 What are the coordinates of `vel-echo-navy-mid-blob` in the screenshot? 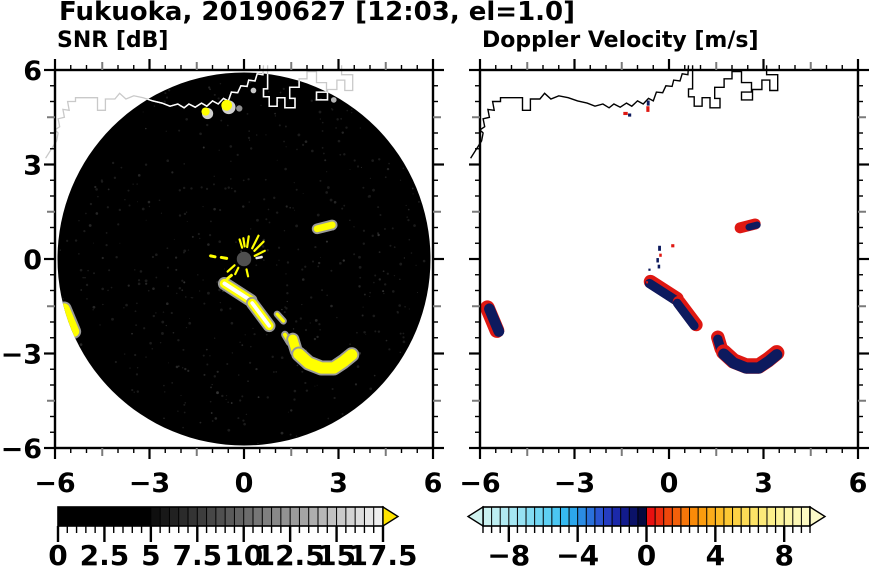 It's located at (753, 226).